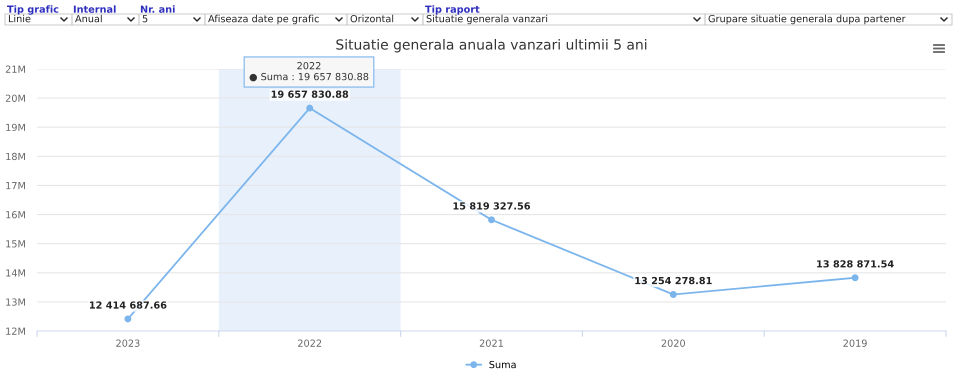  What do you see at coordinates (88, 18) in the screenshot?
I see `text: Anual` at bounding box center [88, 18].